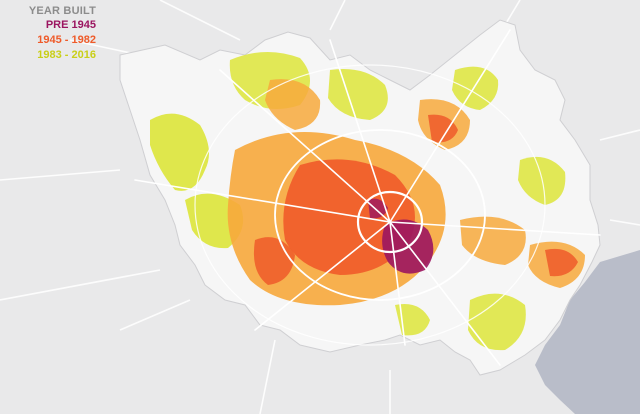  I want to click on legend-item-pre-1945: PRE 1945, so click(70, 25).